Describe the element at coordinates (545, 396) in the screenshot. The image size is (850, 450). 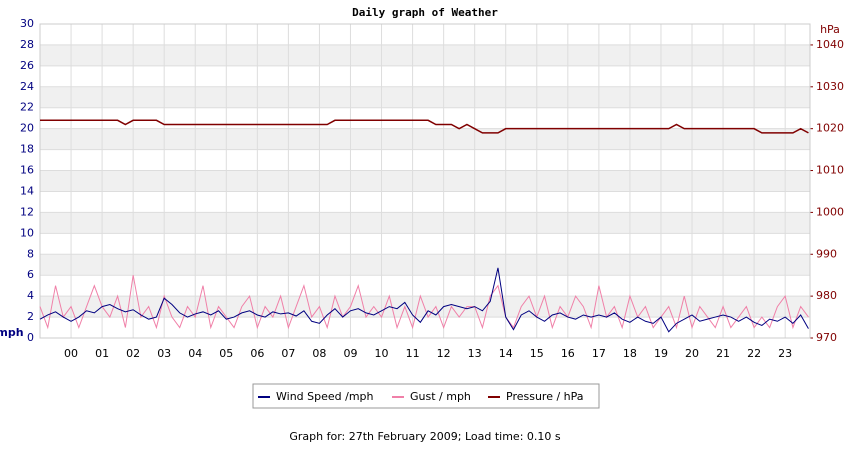
I see `legend-label: Pressure / hPa` at that location.